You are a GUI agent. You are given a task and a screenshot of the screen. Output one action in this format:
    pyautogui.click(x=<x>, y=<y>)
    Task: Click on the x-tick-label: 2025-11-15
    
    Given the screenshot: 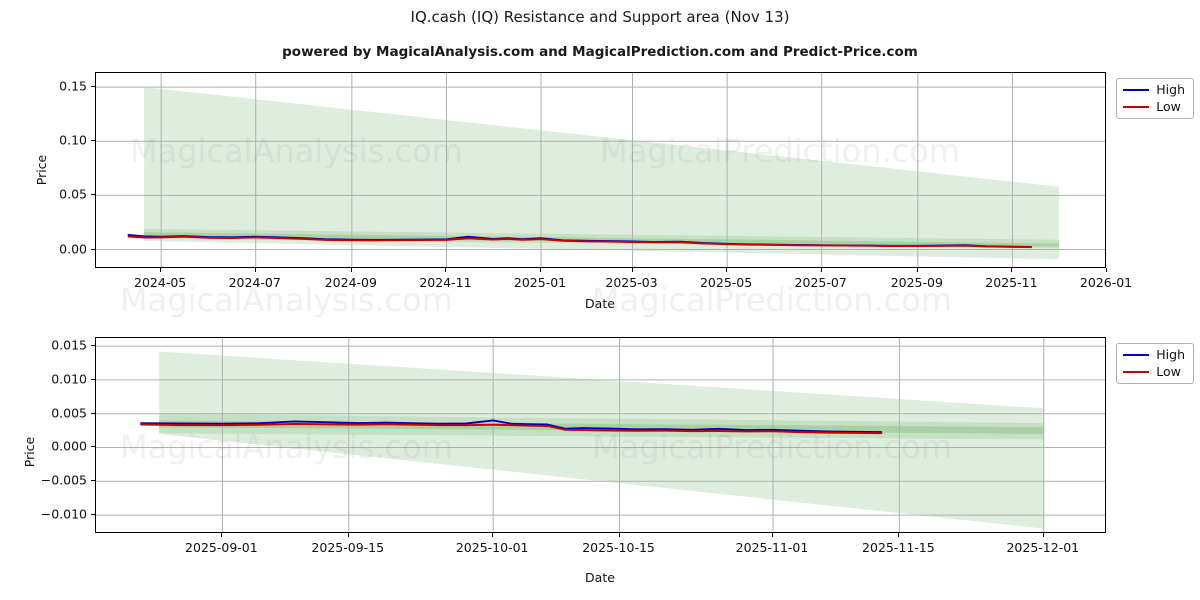 What is the action you would take?
    pyautogui.click(x=898, y=547)
    